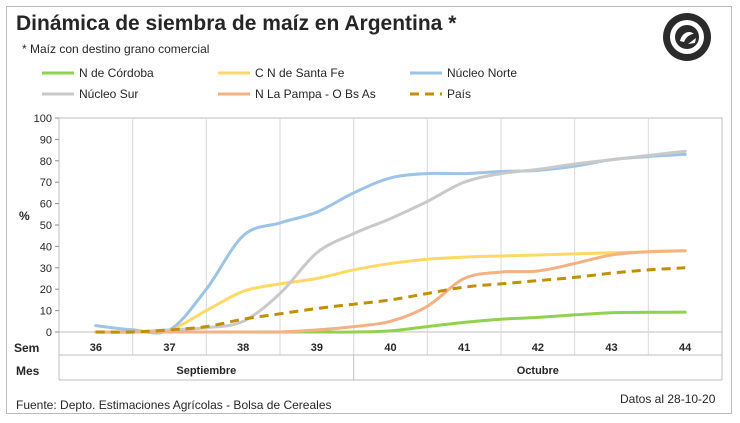 The width and height of the screenshot is (740, 423). I want to click on week-row-label: Sem, so click(26, 348).